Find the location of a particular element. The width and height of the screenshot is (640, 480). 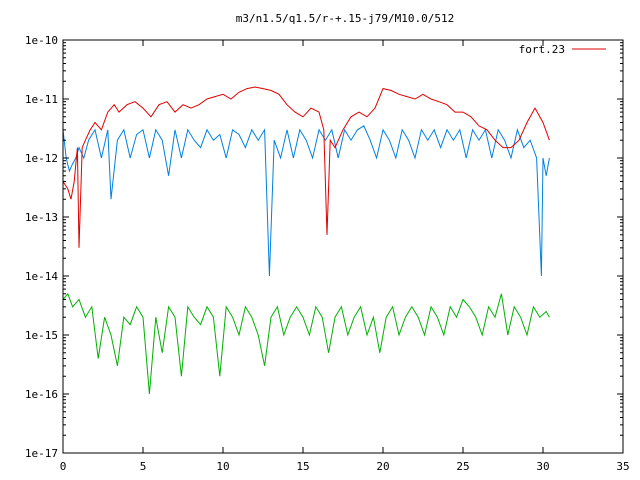

legend: fort.23 is located at coordinates (562, 49).